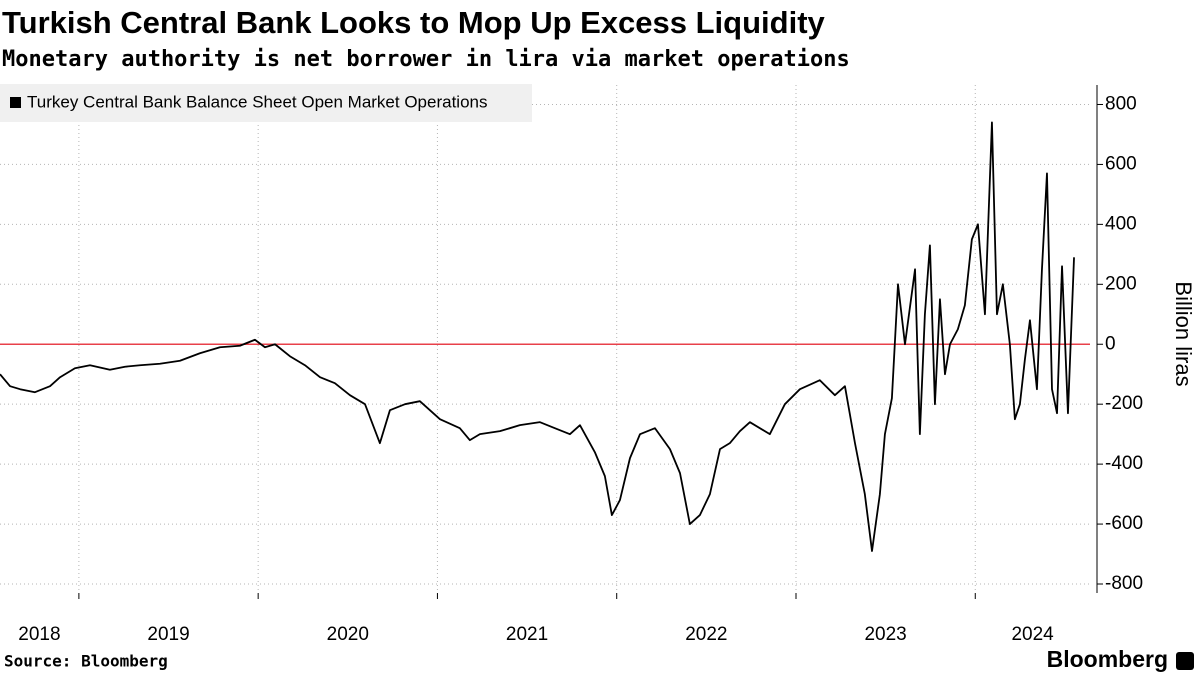 This screenshot has width=1200, height=675. I want to click on y-tick-label: -800, so click(1124, 583).